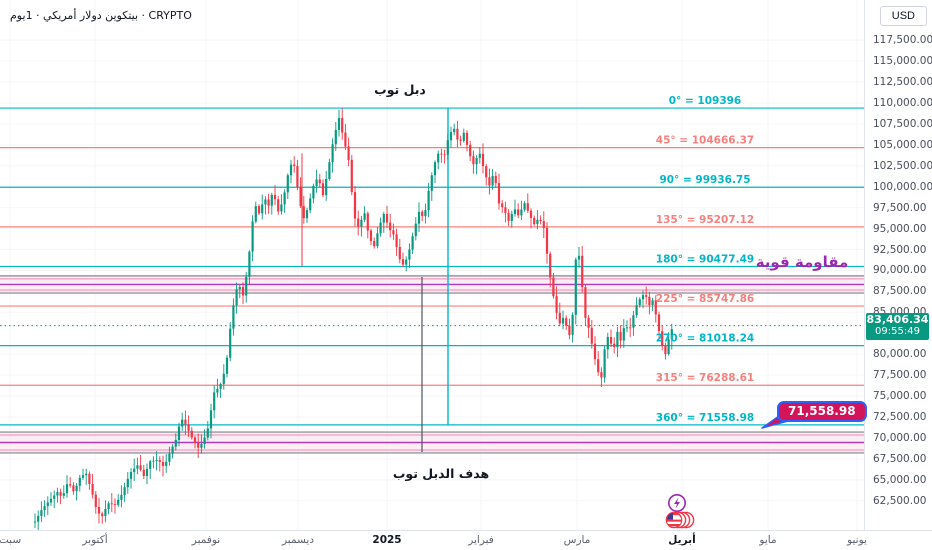 This screenshot has width=932, height=550. Describe the element at coordinates (902, 40) in the screenshot. I see `price-tick: 117,500.00` at that location.